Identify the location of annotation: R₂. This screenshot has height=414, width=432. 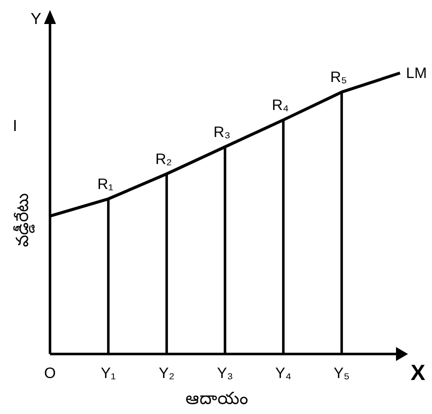
(163, 159).